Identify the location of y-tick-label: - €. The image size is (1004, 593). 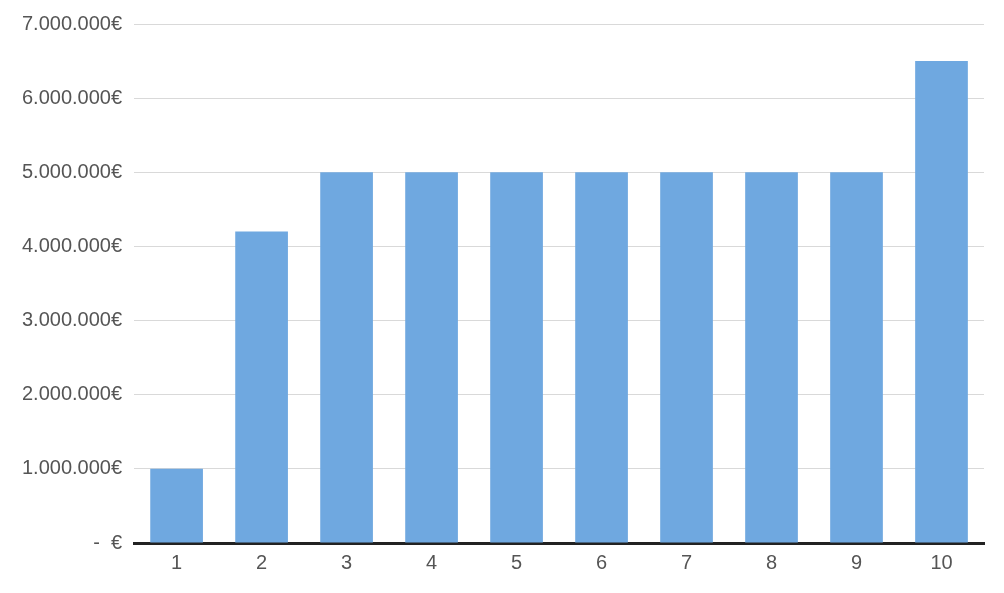
(108, 541).